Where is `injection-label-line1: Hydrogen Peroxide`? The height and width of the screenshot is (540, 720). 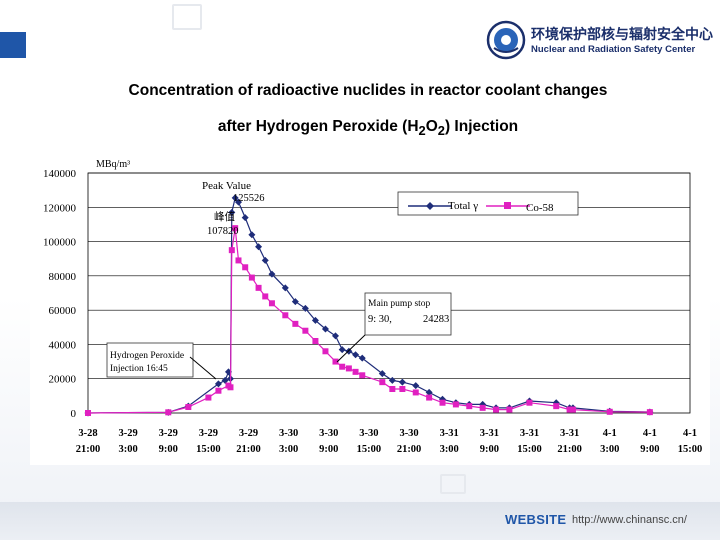
injection-label-line1: Hydrogen Peroxide is located at coordinates (147, 356).